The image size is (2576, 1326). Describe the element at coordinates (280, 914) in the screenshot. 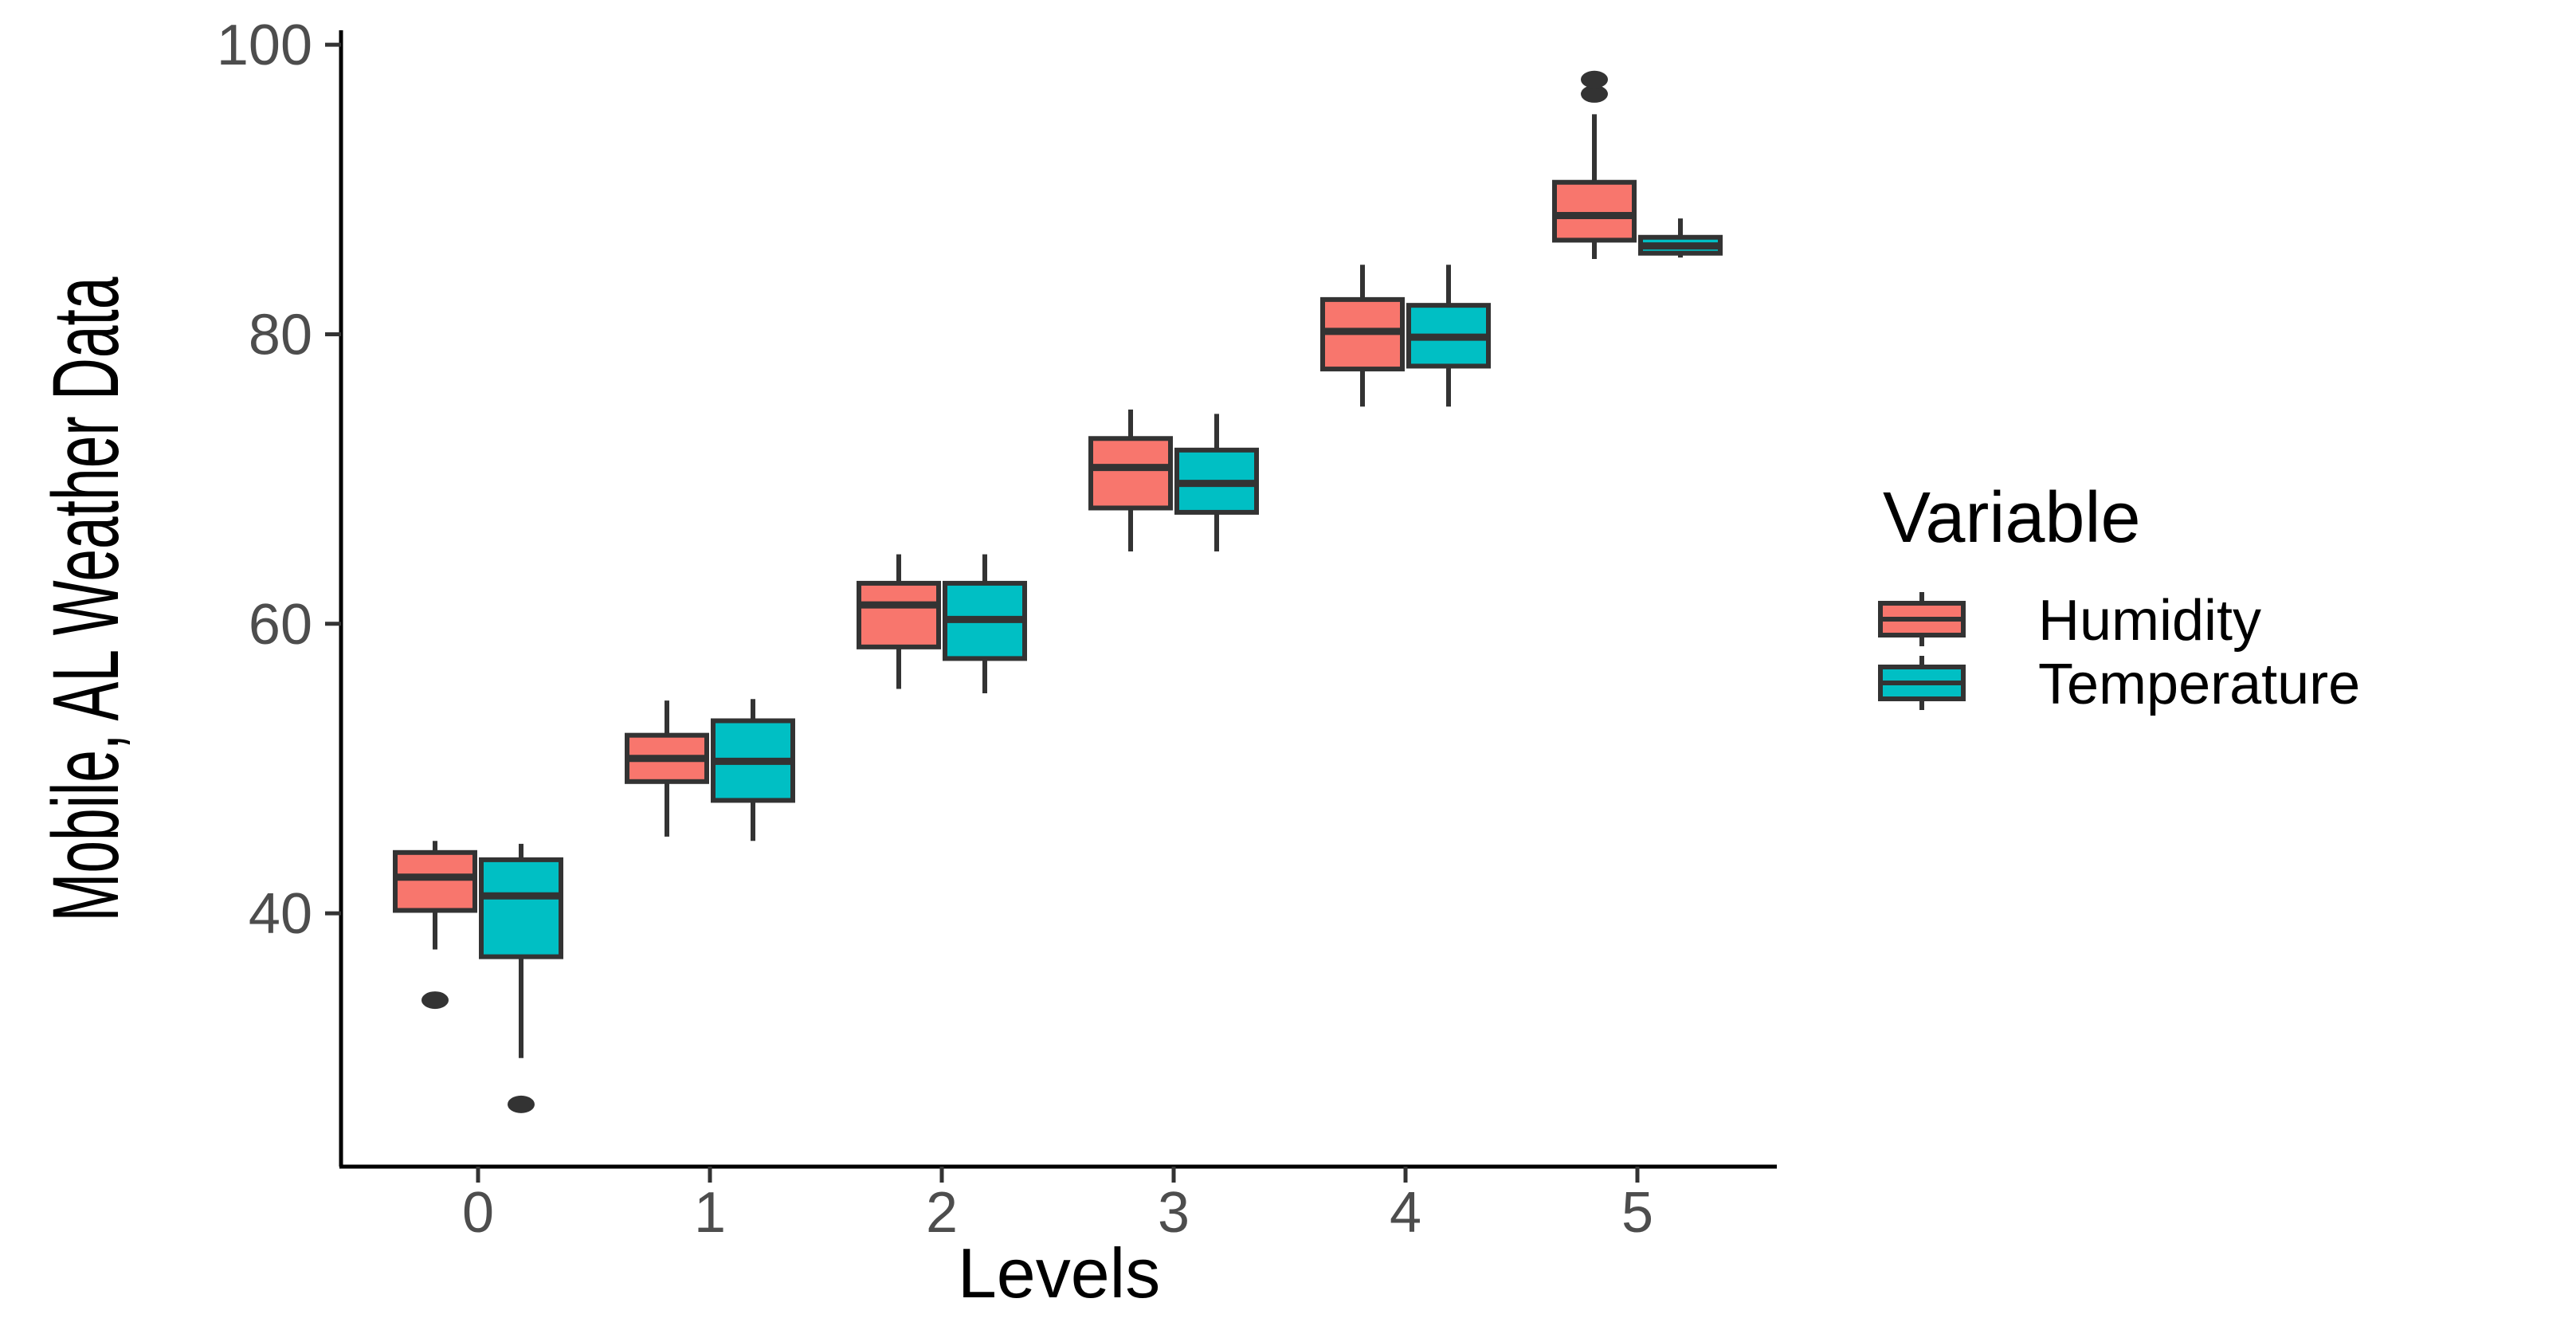

I see `y-tick-label: 40` at that location.